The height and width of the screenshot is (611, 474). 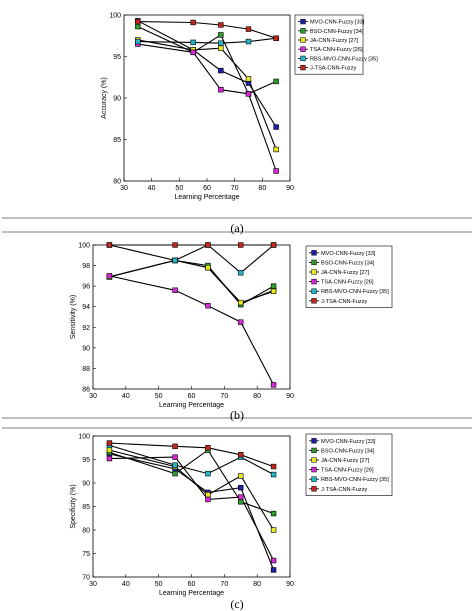 What do you see at coordinates (236, 228) in the screenshot?
I see `caption-a: (a)` at bounding box center [236, 228].